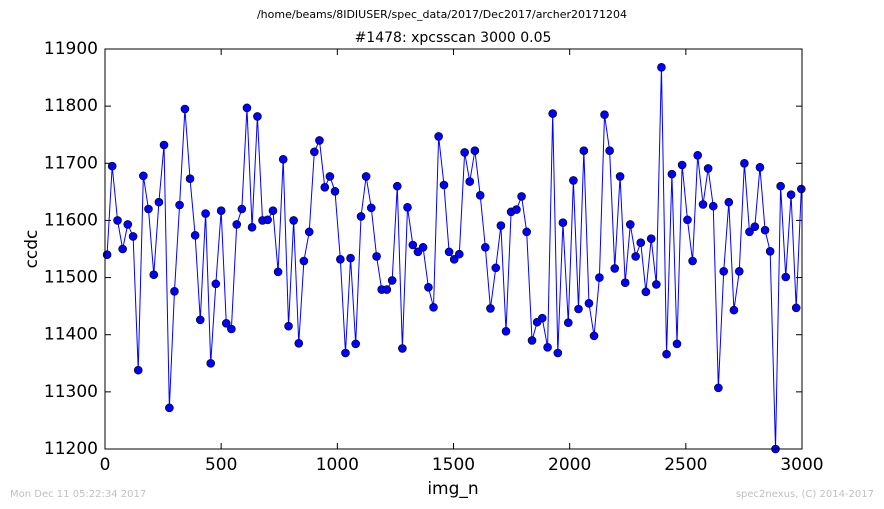 The height and width of the screenshot is (509, 884). I want to click on x-tick-label: 2000, so click(569, 465).